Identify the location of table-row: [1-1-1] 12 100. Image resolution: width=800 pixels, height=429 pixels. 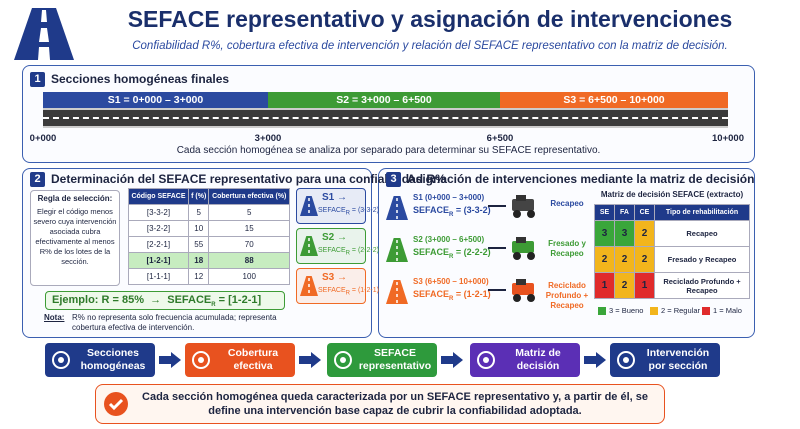
(209, 276).